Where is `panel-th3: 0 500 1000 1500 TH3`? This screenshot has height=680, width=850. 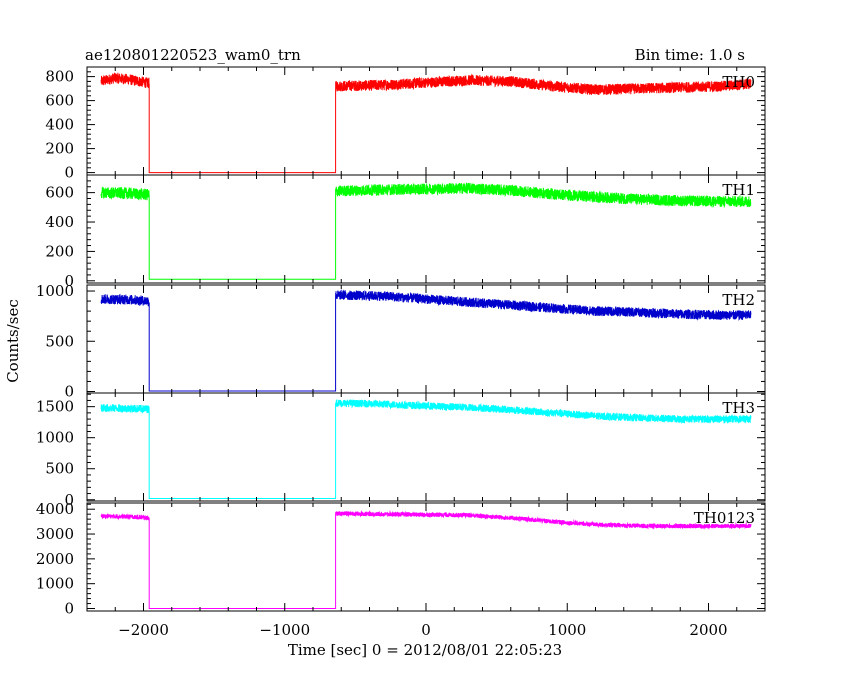
panel-th3: 0 500 1000 1500 TH3 is located at coordinates (401, 450).